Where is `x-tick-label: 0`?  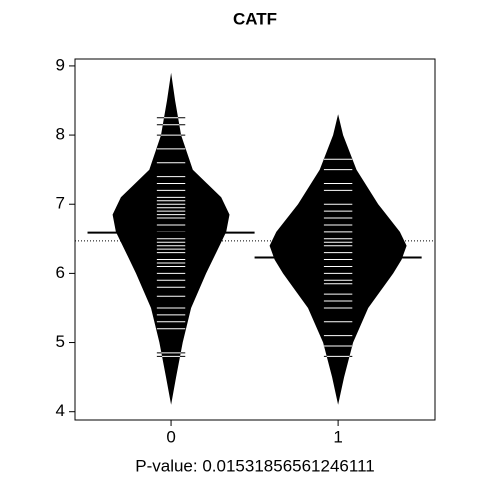 x-tick-label: 0 is located at coordinates (170, 436).